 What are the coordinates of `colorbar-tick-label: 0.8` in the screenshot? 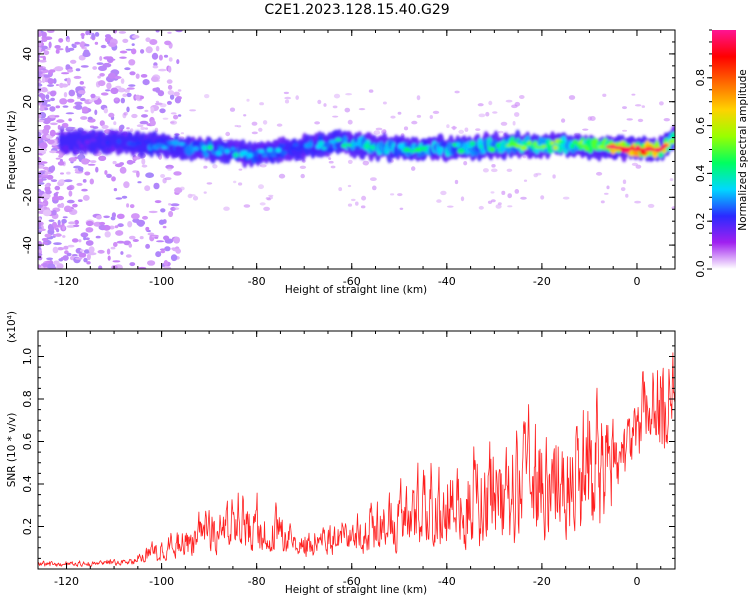 It's located at (700, 78).